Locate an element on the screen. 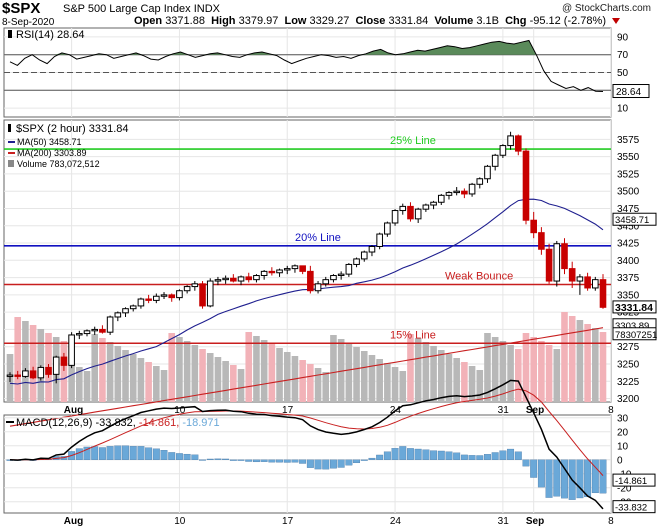 This screenshot has height=529, width=657. macd-tick-label: -20 is located at coordinates (624, 488).